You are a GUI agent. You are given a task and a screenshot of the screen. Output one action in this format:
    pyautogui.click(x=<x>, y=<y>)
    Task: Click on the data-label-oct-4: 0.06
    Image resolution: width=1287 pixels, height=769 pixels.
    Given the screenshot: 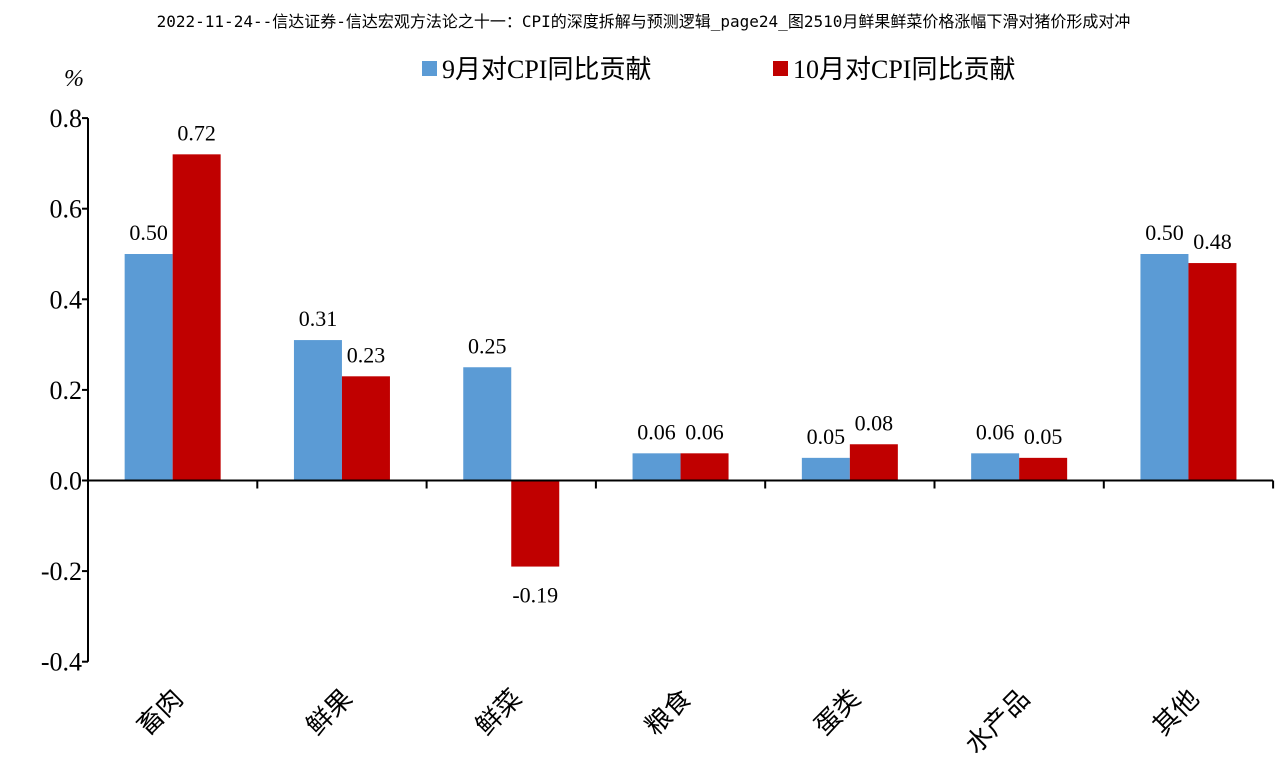 What is the action you would take?
    pyautogui.click(x=704, y=431)
    